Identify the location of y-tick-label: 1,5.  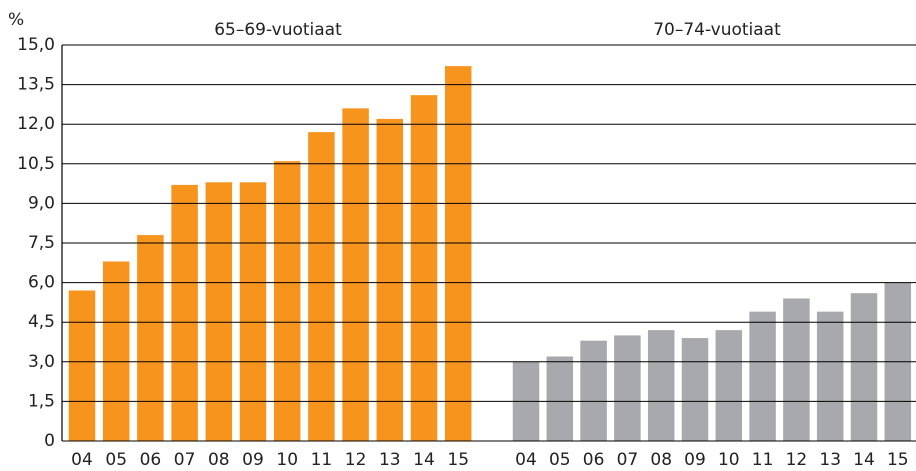
(41, 401).